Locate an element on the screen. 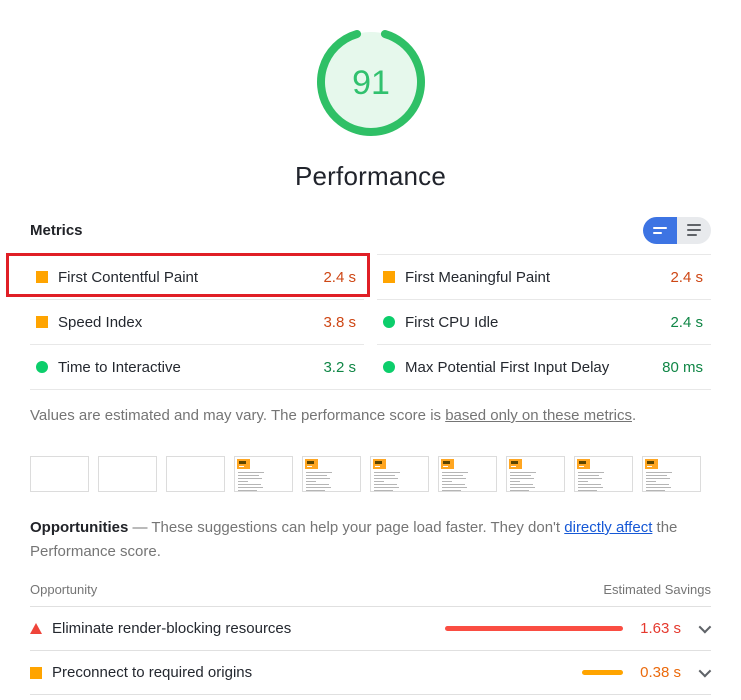  metric-speed-index: Speed Index 3.8 s is located at coordinates (197, 321).